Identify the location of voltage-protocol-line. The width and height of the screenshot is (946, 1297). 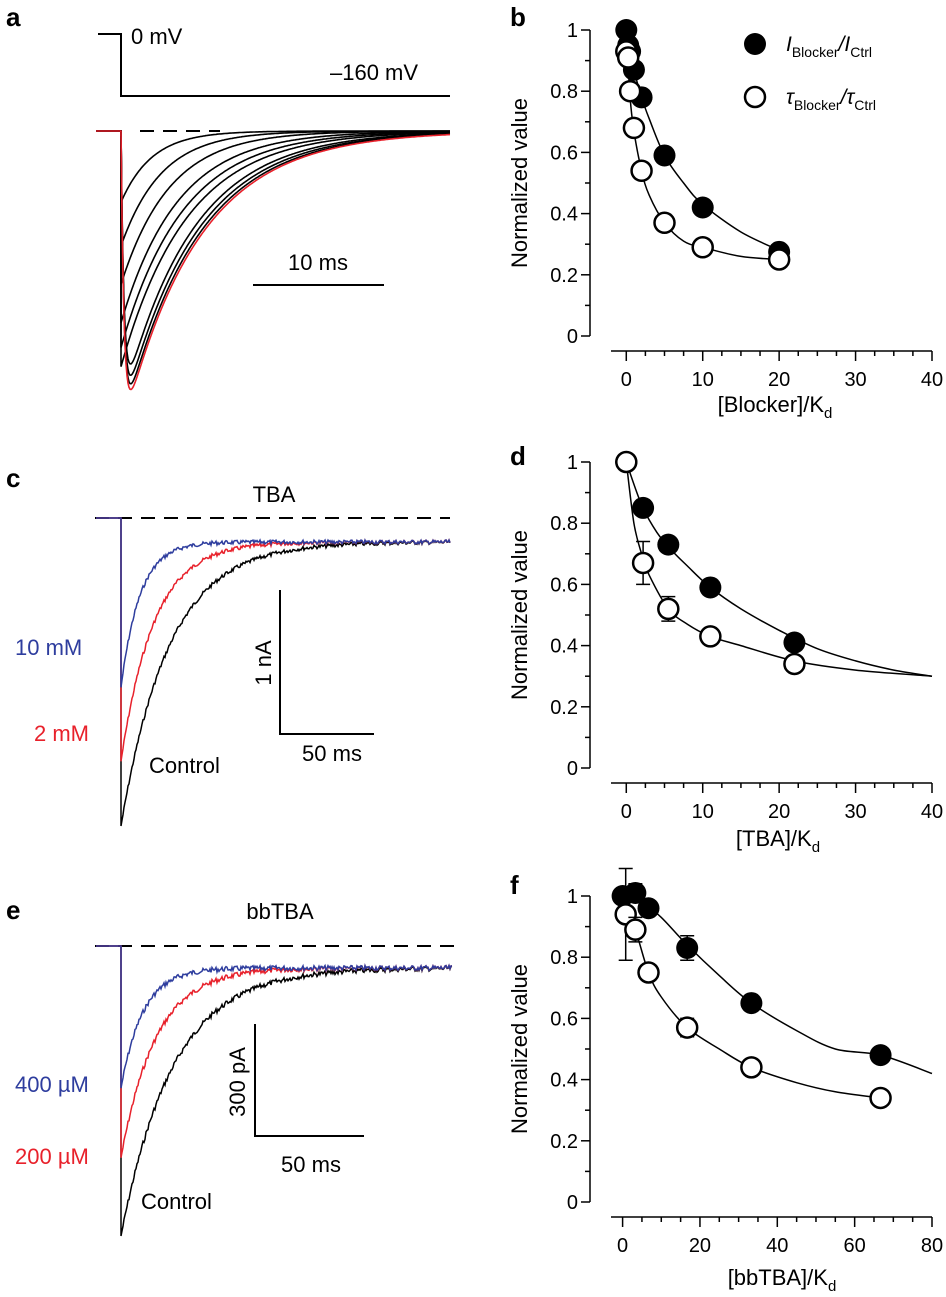
(274, 65).